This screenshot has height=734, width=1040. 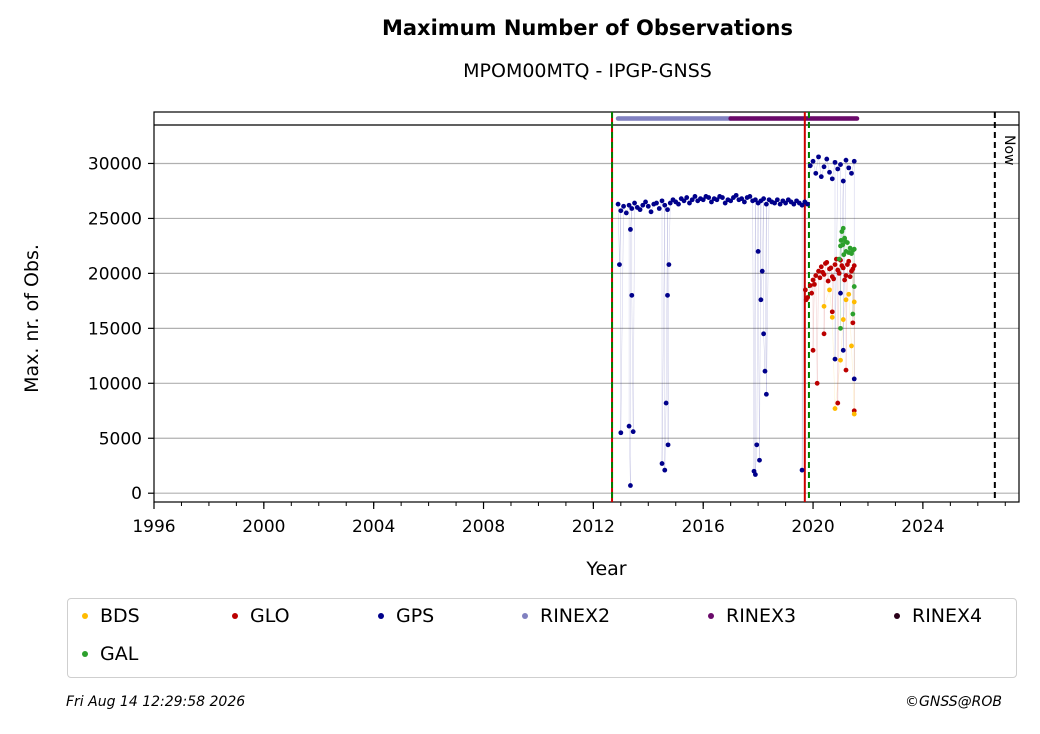 I want to click on y-tick-label: 10000, so click(x=115, y=384).